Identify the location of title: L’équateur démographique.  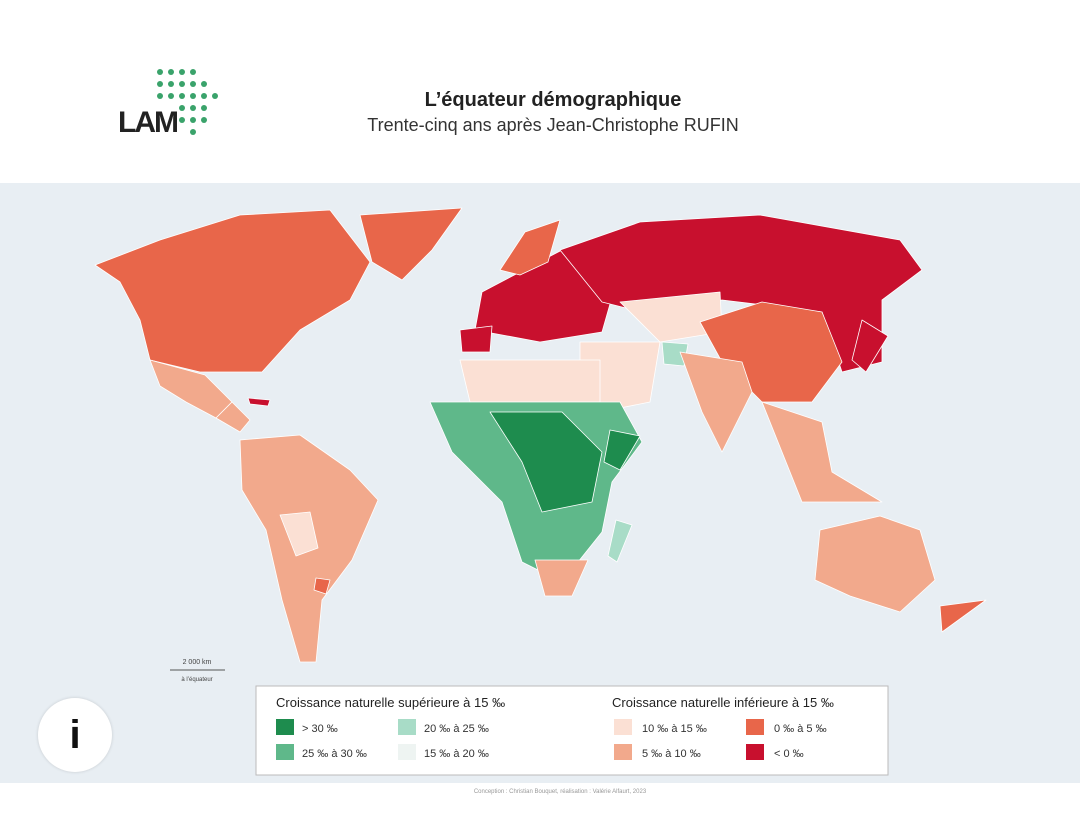
(553, 100).